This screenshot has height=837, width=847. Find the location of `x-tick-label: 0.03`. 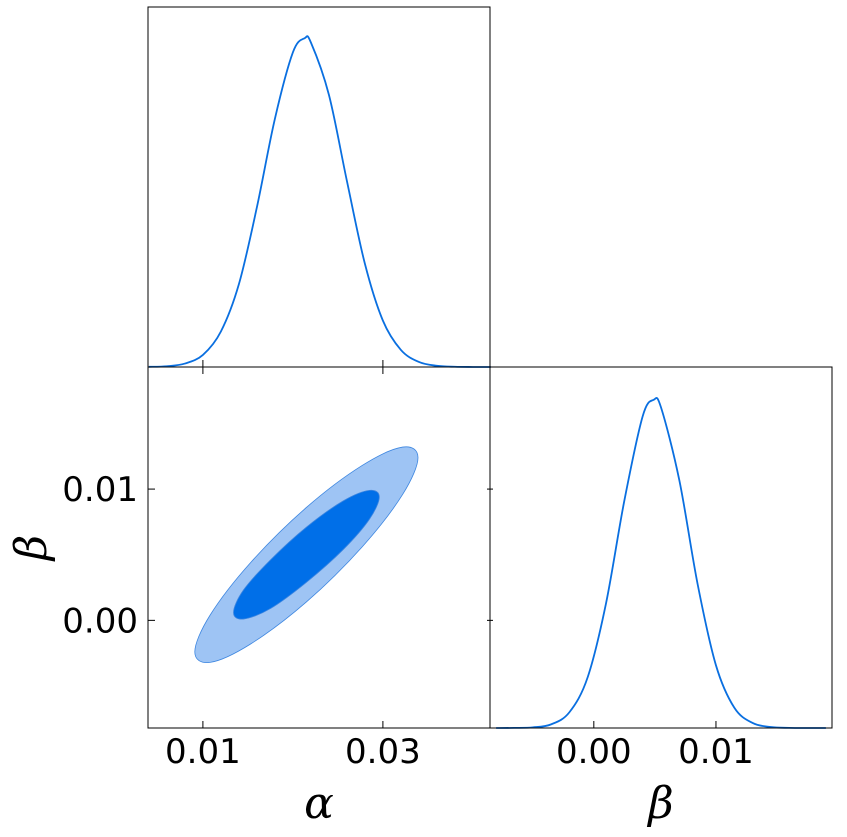

x-tick-label: 0.03 is located at coordinates (383, 752).